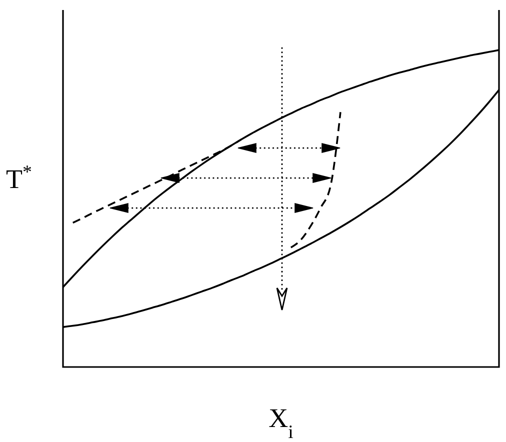  Describe the element at coordinates (281, 422) in the screenshot. I see `x-axis-title: X$_{i}$` at that location.